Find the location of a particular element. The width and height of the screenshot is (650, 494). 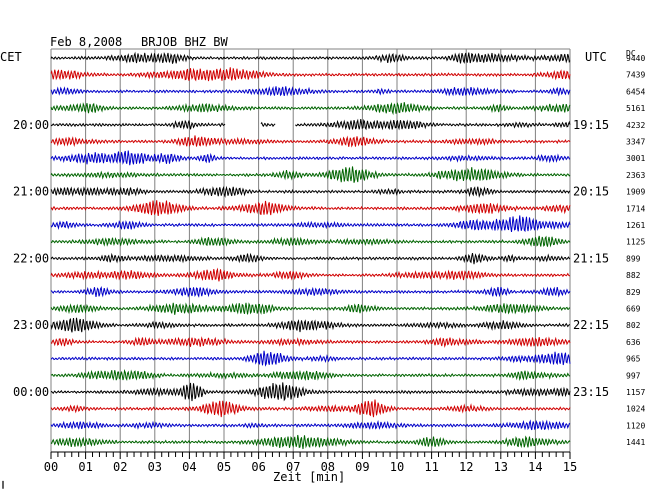

cet-hour-label: 21:00 is located at coordinates (31, 192).